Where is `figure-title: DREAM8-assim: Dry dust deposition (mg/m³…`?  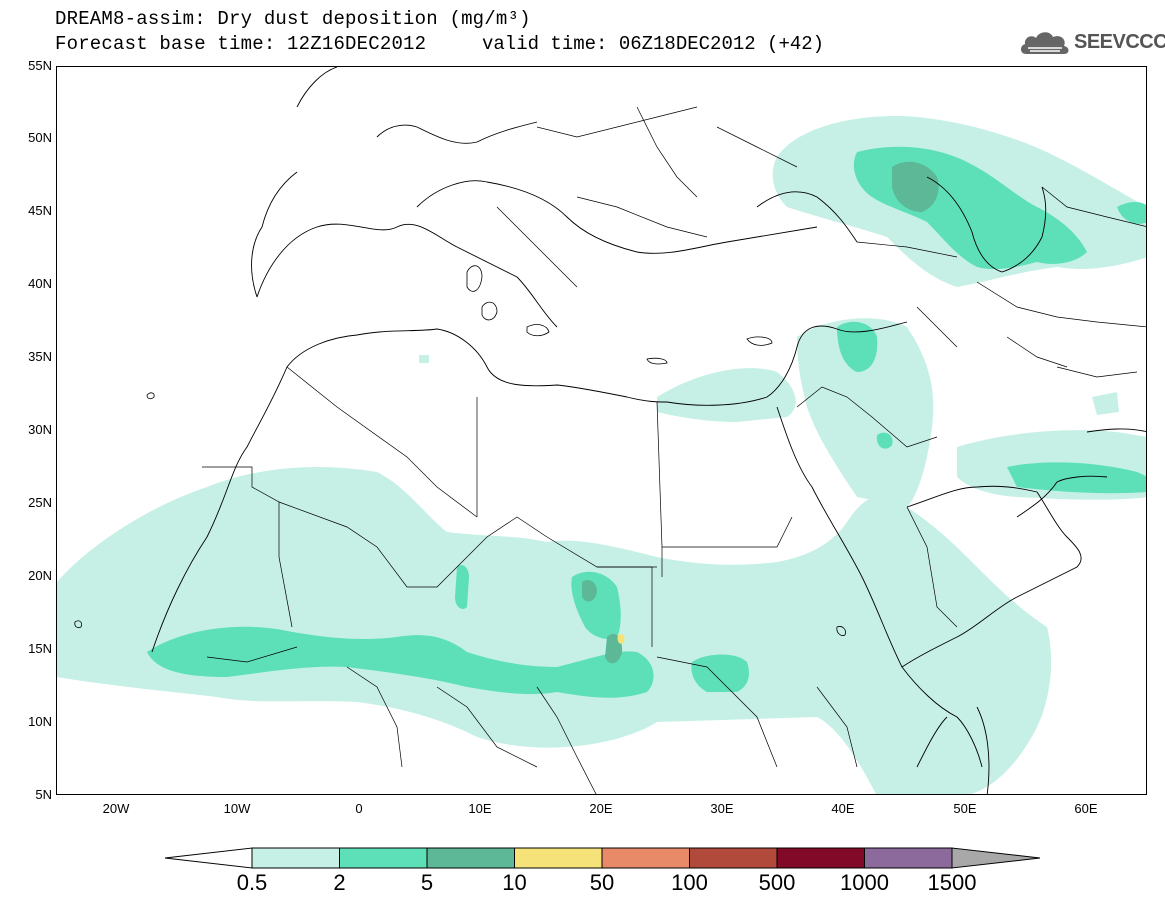 figure-title: DREAM8-assim: Dry dust deposition (mg/m³… is located at coordinates (293, 19).